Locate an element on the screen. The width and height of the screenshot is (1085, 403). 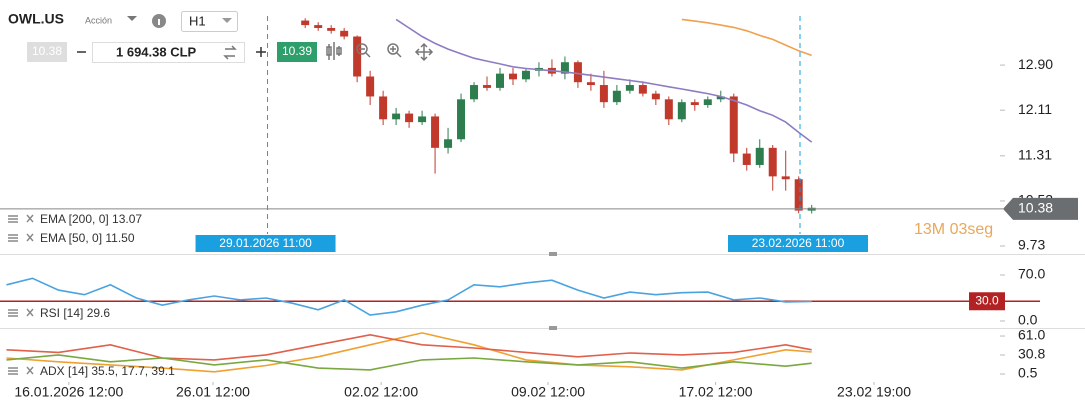
swap-icon is located at coordinates (230, 52).